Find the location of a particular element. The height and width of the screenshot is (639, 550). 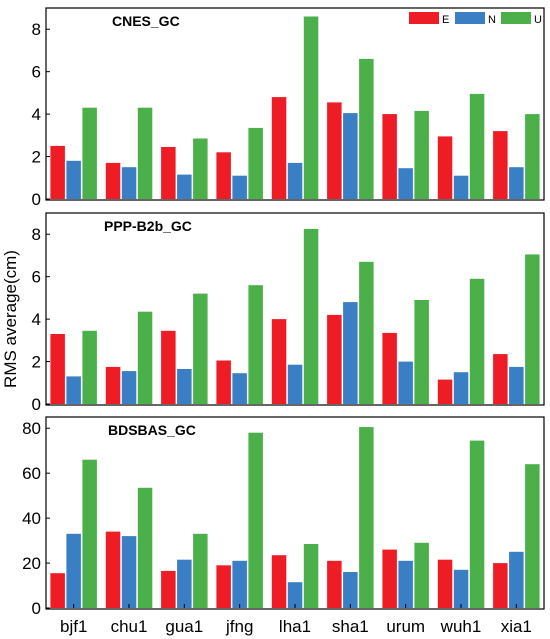

bar-n-chu1 is located at coordinates (129, 183).